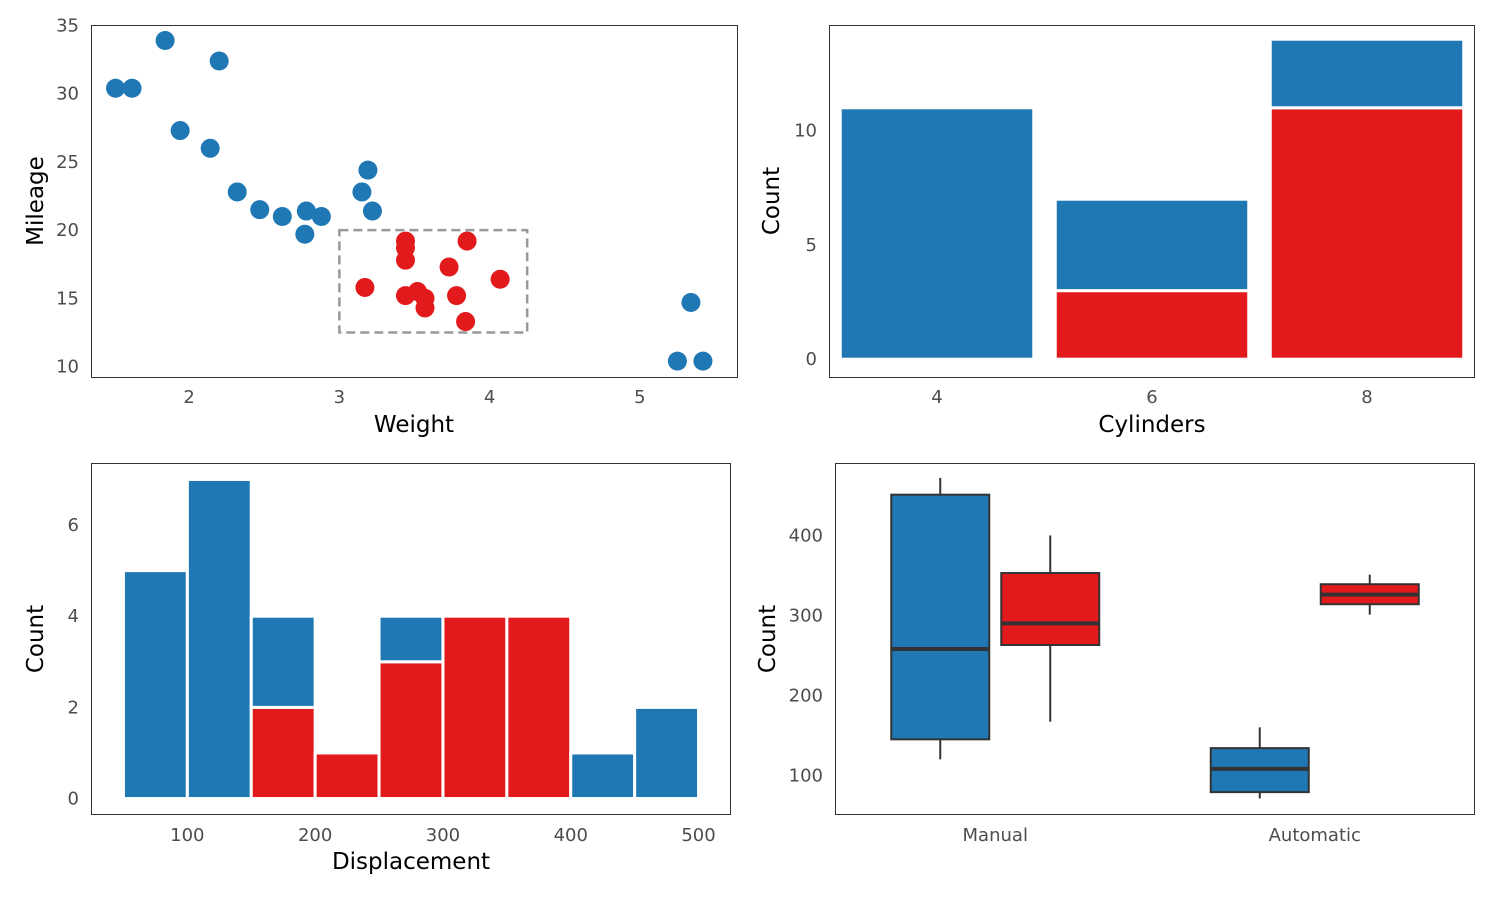 This screenshot has height=900, width=1500. What do you see at coordinates (36, 201) in the screenshot?
I see `scatter-ylabel: Mileage` at bounding box center [36, 201].